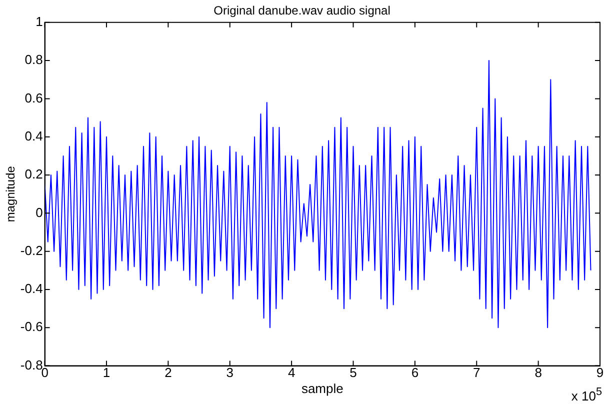 This screenshot has width=606, height=405. I want to click on x-tick-label: 8, so click(538, 372).